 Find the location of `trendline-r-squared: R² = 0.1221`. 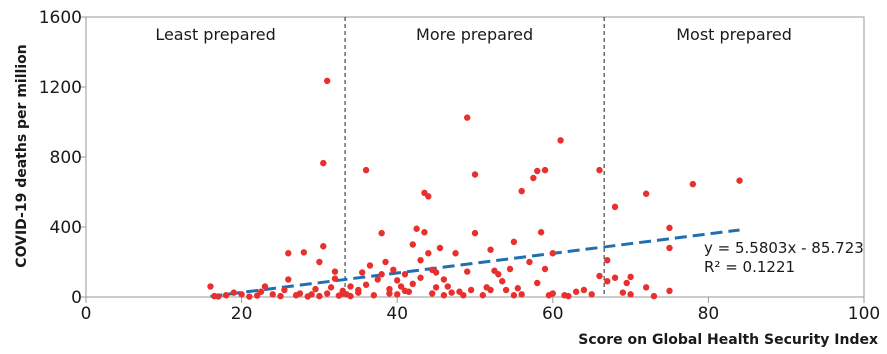

trendline-r-squared: R² = 0.1221 is located at coordinates (749, 267).